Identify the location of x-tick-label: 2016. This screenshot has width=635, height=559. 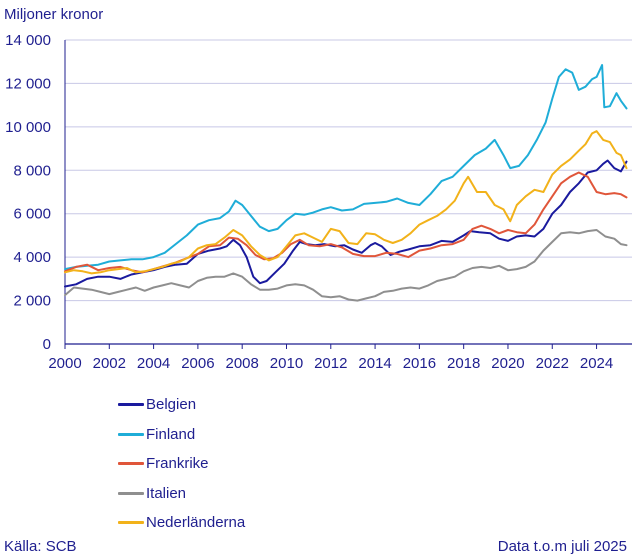
(419, 363).